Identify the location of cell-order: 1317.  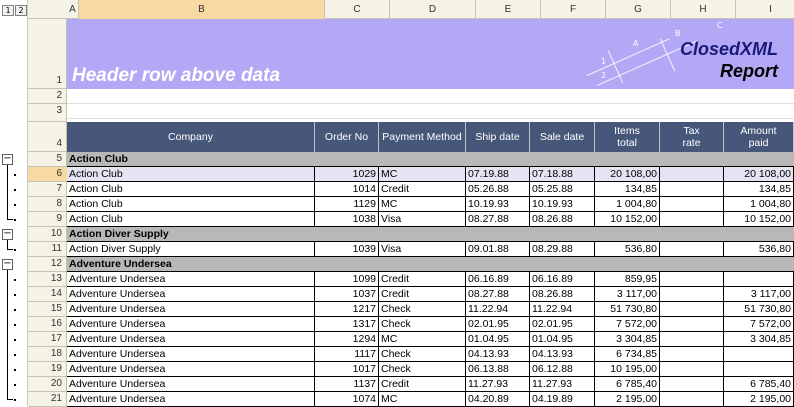
(347, 324).